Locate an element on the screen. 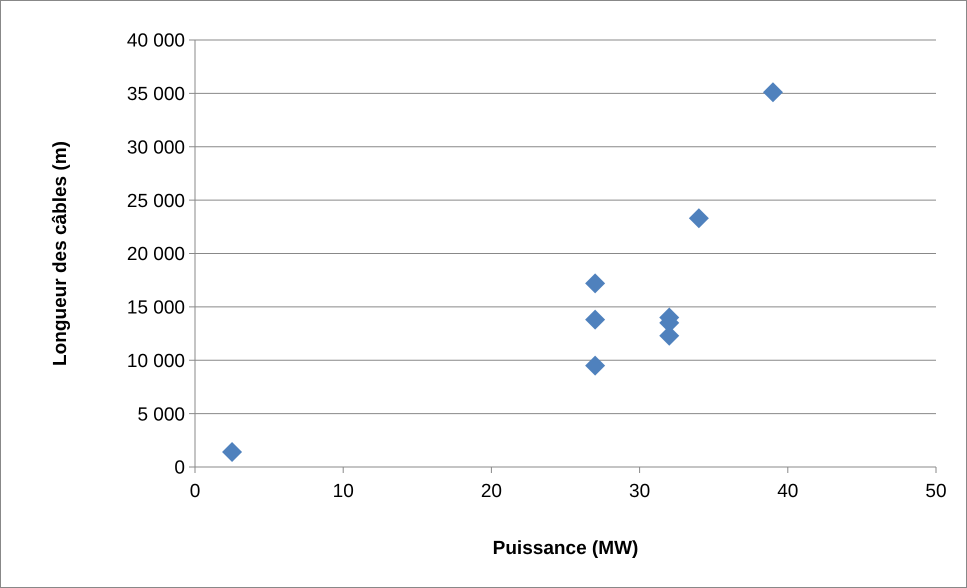 This screenshot has width=967, height=588. y-tick-label: 5 000 is located at coordinates (161, 415).